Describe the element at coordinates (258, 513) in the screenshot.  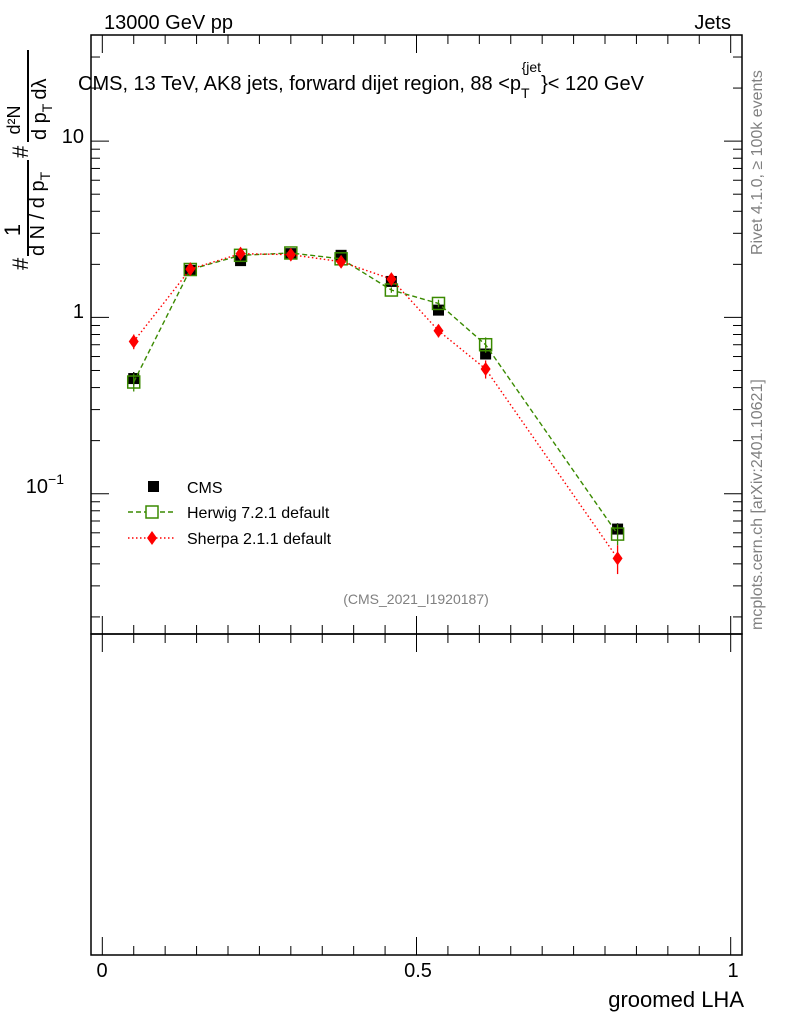
I see `legend-label-herwig: Herwig 7.2.1 default` at that location.